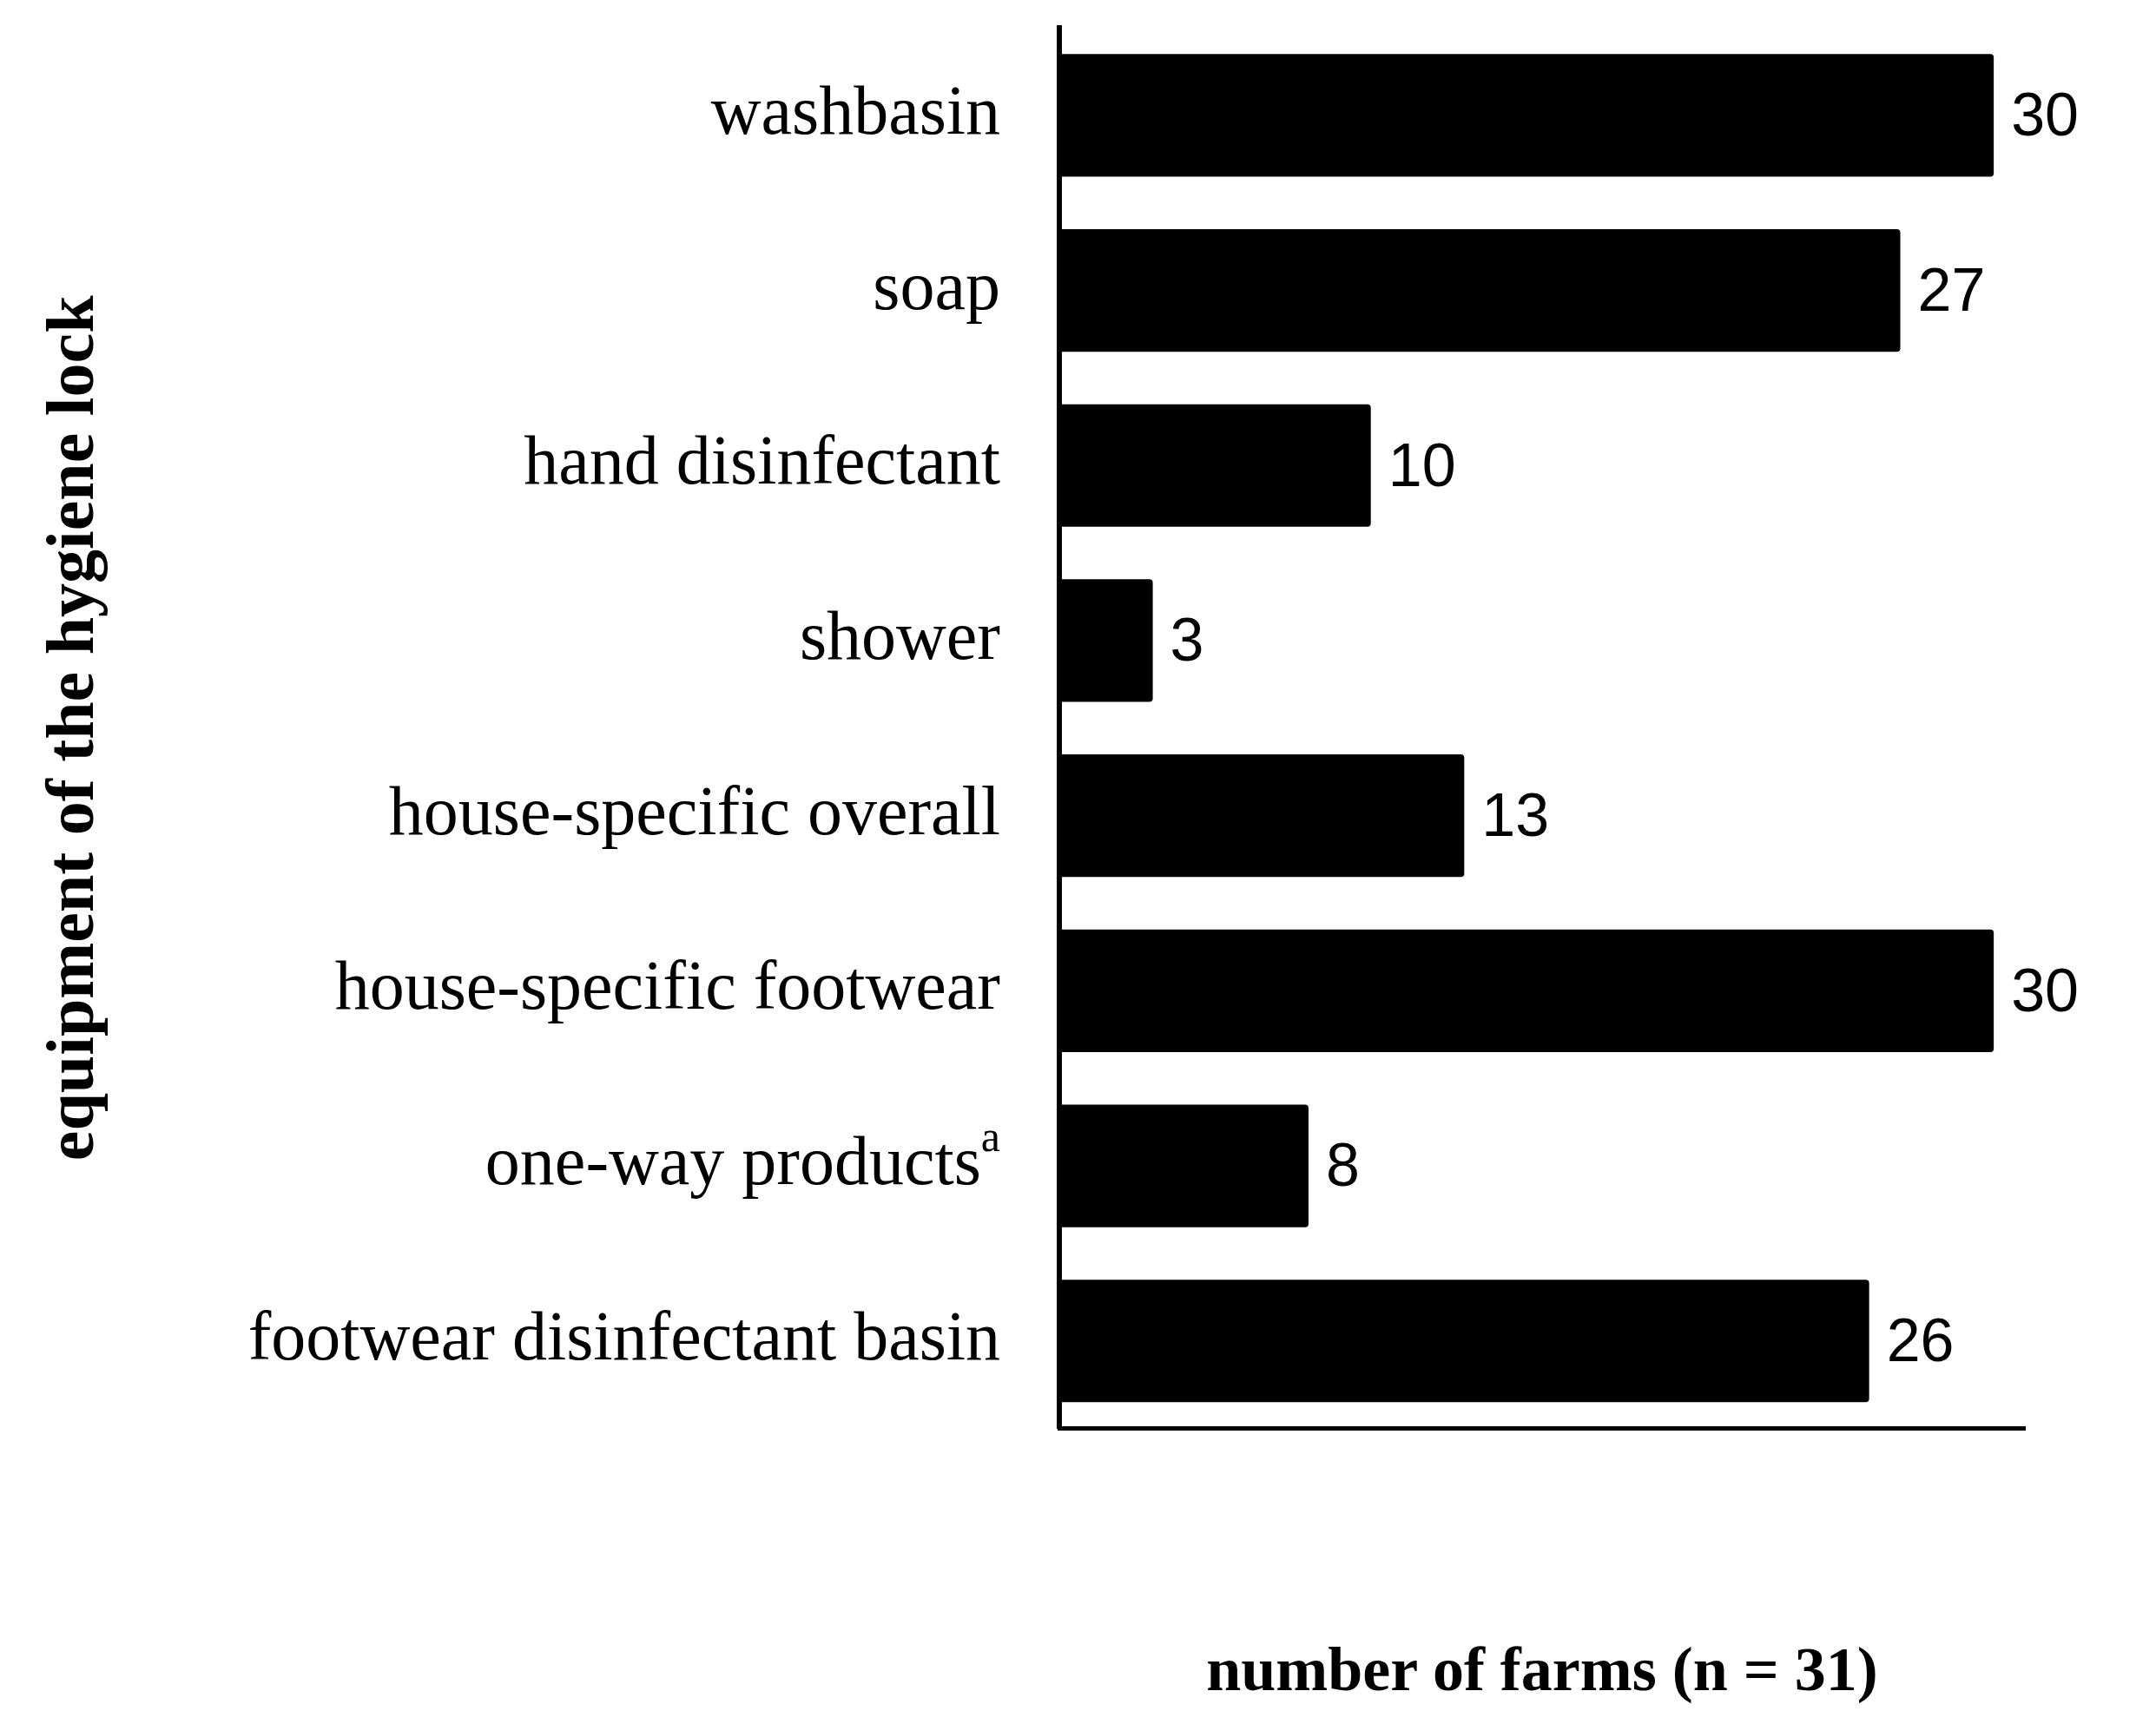  What do you see at coordinates (937, 285) in the screenshot?
I see `y-tick-label: soap` at bounding box center [937, 285].